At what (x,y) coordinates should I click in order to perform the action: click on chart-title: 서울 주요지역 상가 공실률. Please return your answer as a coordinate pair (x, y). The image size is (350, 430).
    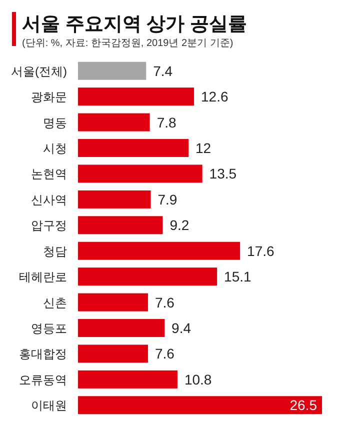
    Looking at the image, I should click on (134, 24).